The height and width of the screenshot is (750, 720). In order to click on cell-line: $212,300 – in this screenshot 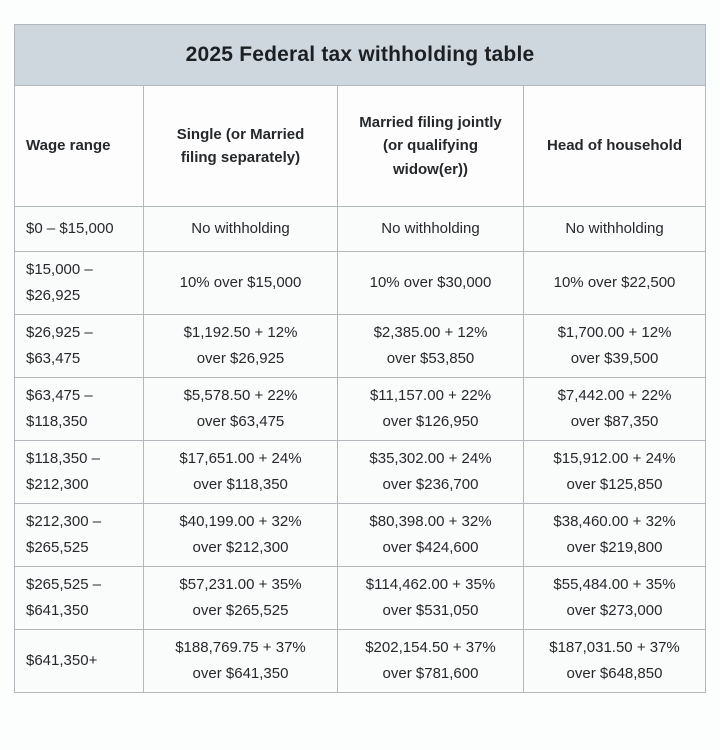, I will do `click(64, 521)`.